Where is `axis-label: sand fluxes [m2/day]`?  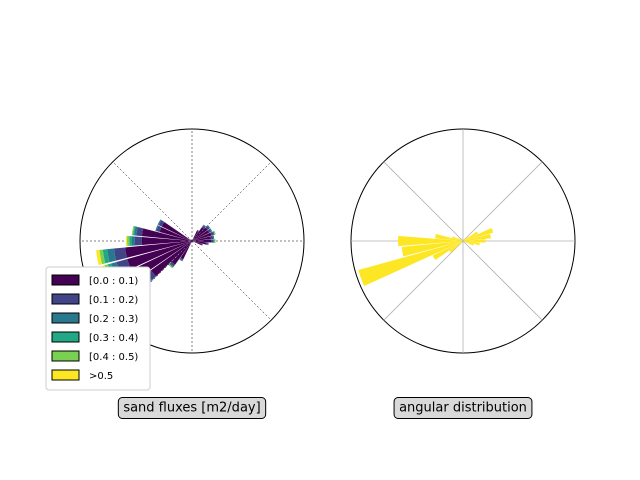 axis-label: sand fluxes [m2/day] is located at coordinates (191, 408).